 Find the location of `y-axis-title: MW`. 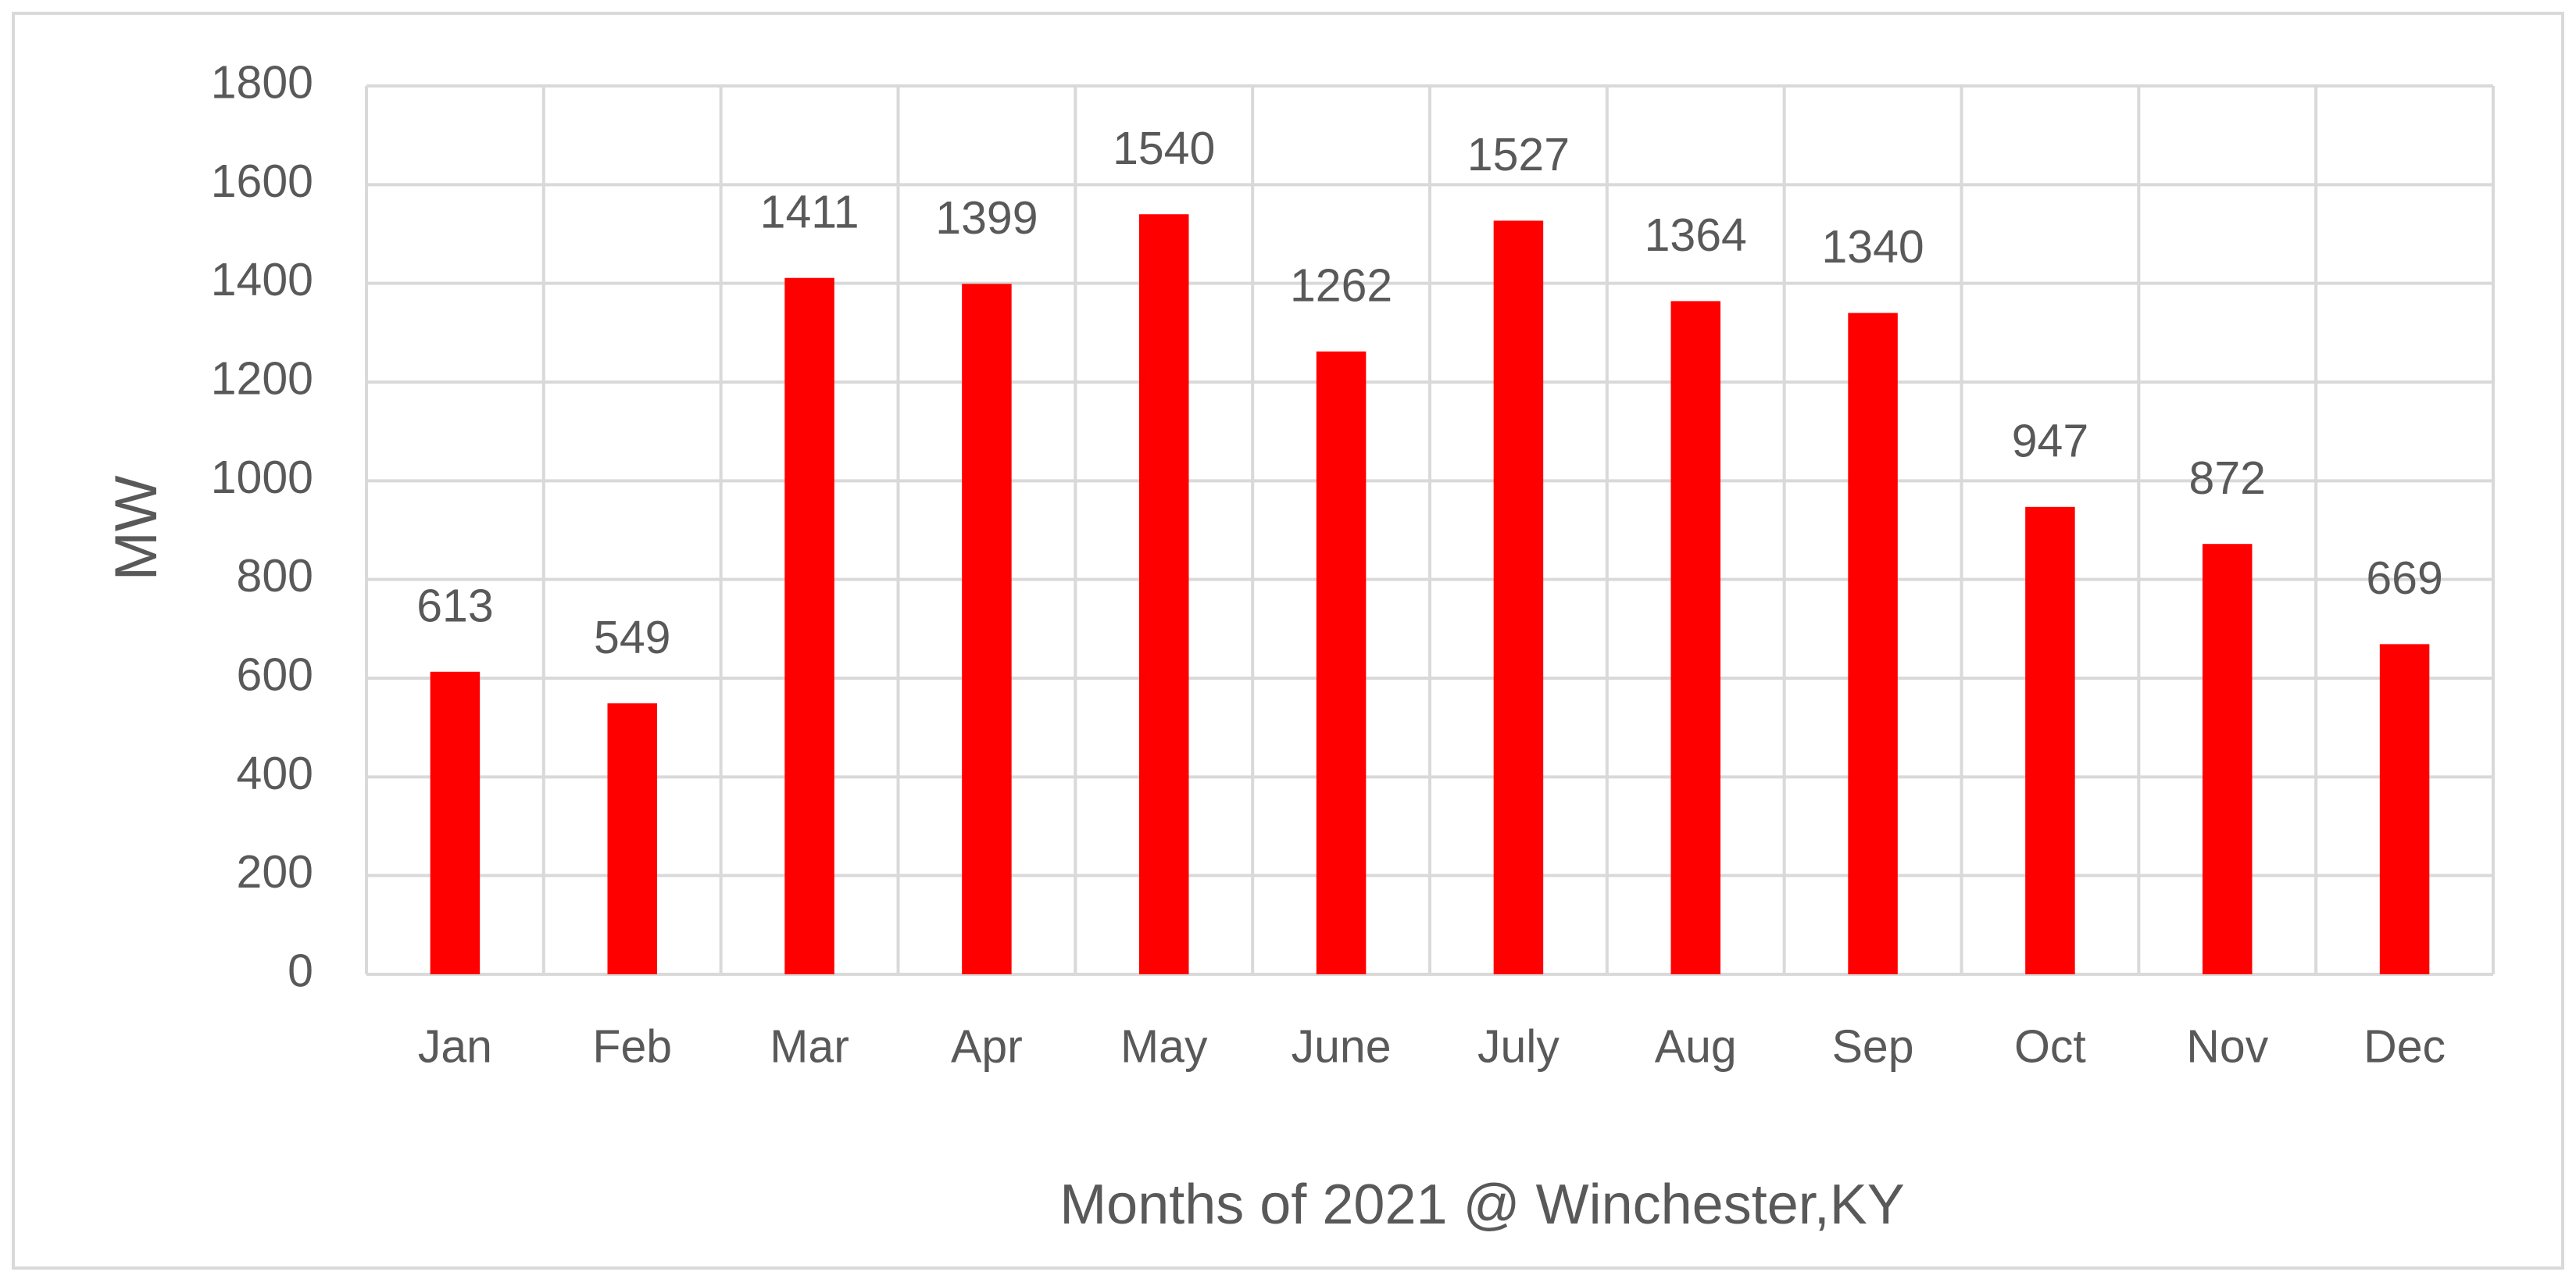

y-axis-title: MW is located at coordinates (137, 528).